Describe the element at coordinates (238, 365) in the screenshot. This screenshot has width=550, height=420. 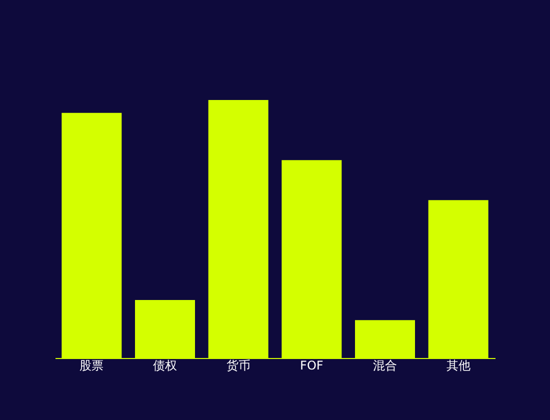
I see `x-tick-label: 货币` at that location.